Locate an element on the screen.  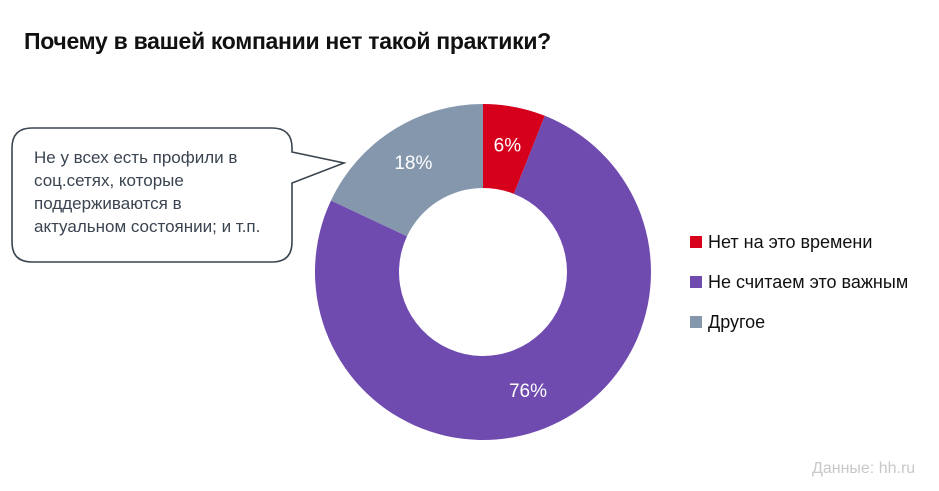
legend-item: Другое is located at coordinates (799, 322).